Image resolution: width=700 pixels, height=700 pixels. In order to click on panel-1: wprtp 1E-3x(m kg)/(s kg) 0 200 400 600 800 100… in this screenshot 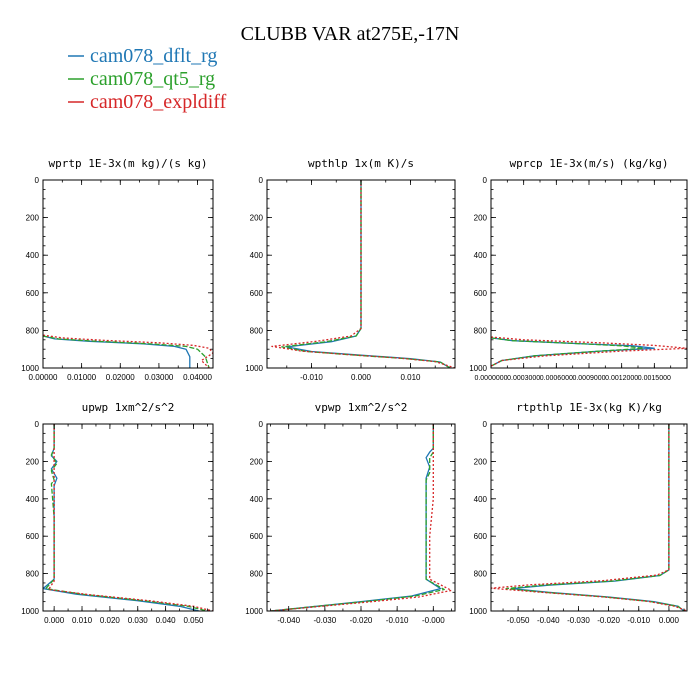, I will do `click(117, 269)`.